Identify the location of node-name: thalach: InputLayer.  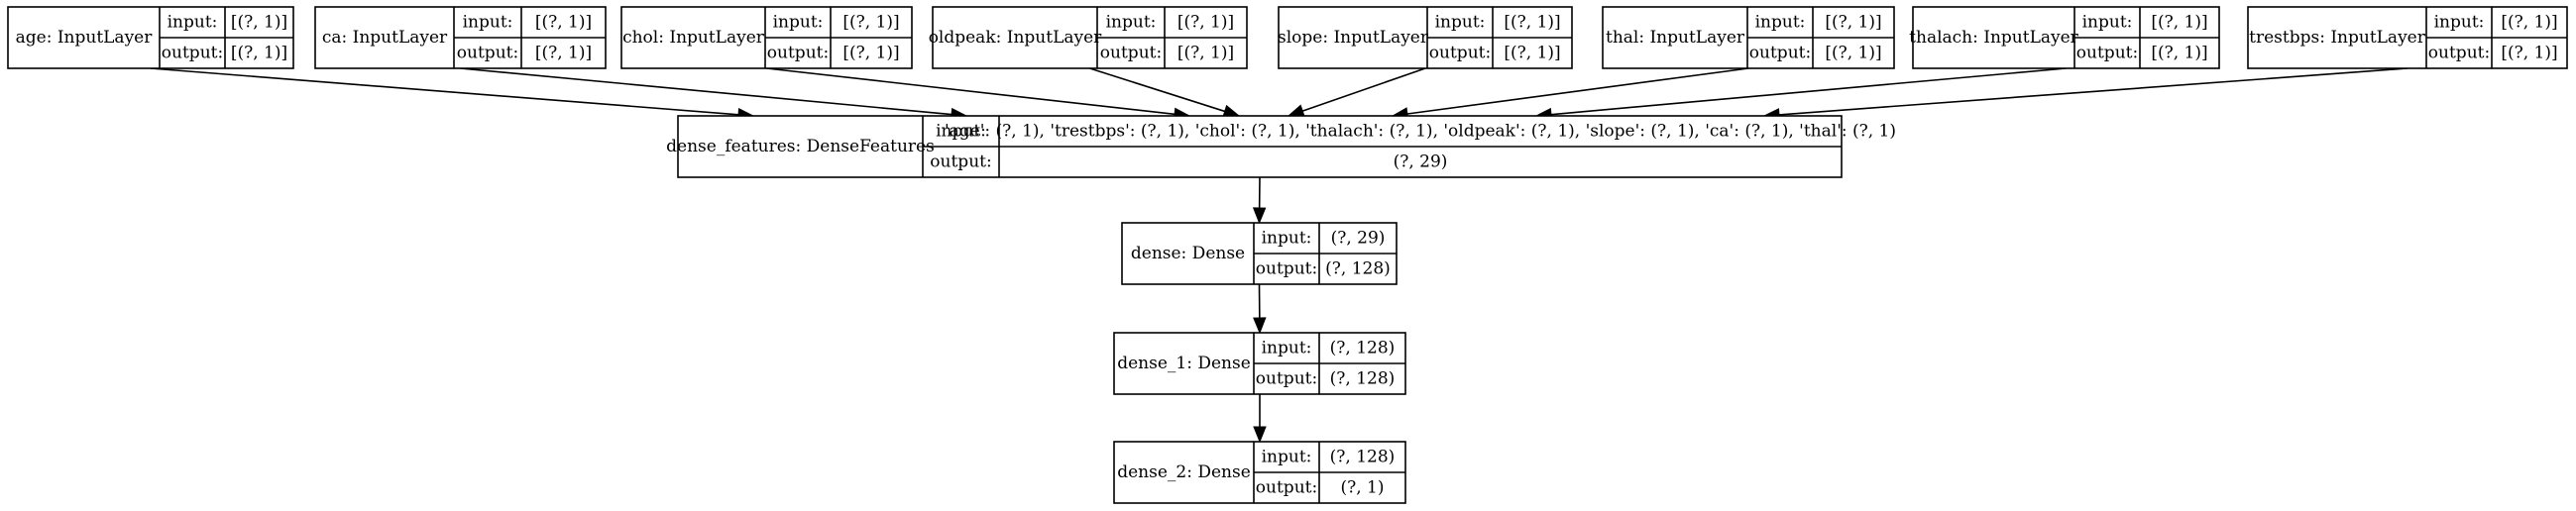
(1994, 38).